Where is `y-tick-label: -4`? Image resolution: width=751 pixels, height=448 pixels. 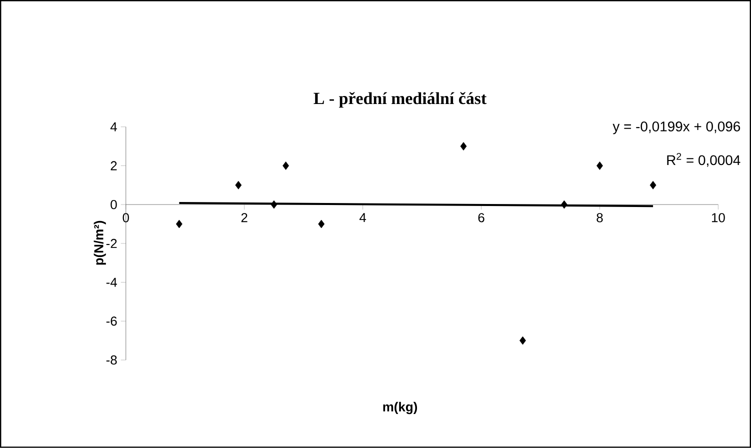
y-tick-label: -4 is located at coordinates (111, 282).